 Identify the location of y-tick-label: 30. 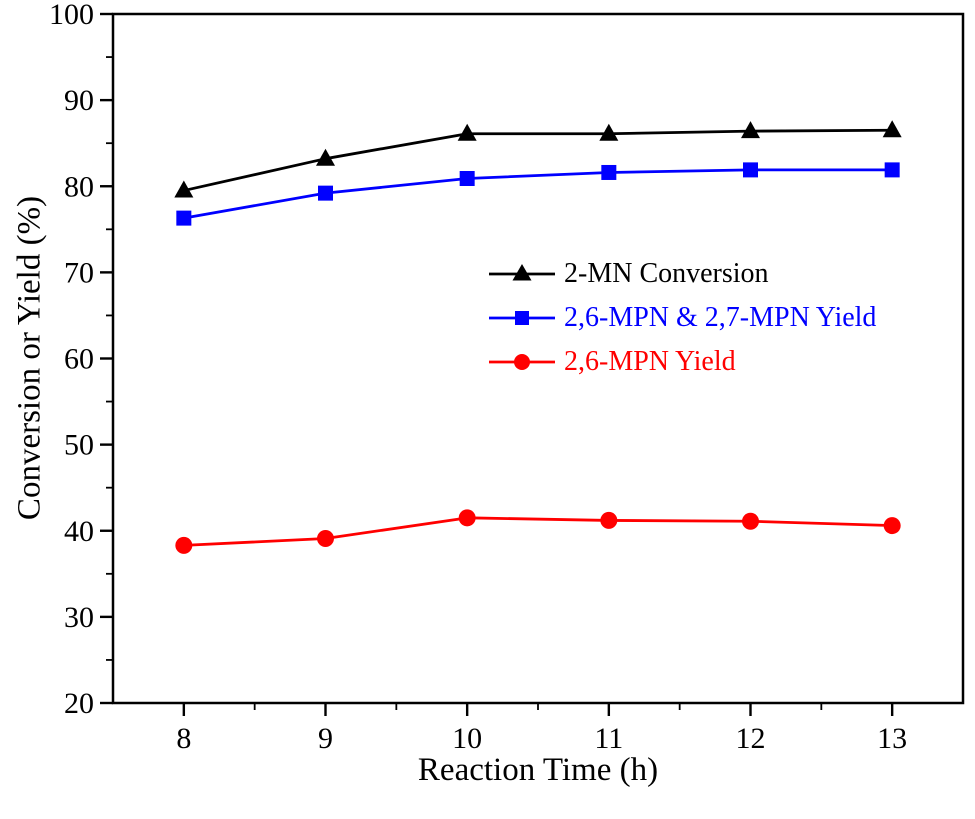
(79, 617).